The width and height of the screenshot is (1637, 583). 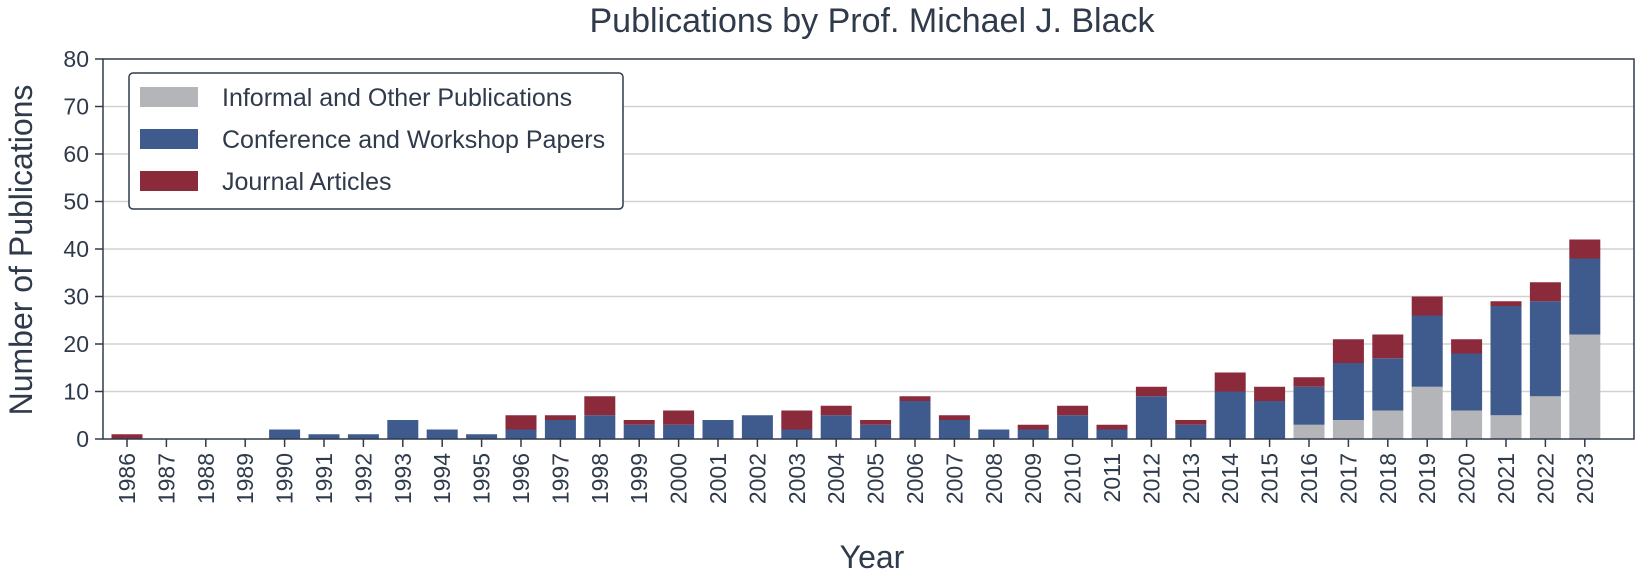 I want to click on x-tick-label: 2007, so click(x=954, y=478).